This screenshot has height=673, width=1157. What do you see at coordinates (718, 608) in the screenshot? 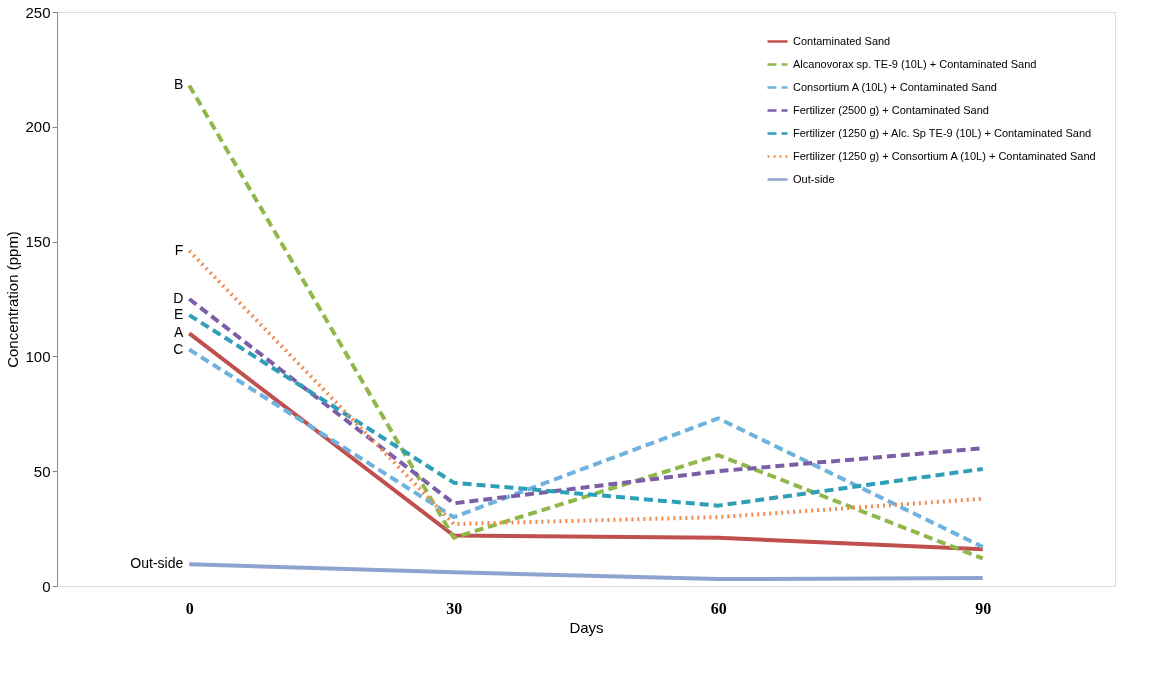
I see `x-tick-label: 60` at bounding box center [718, 608].